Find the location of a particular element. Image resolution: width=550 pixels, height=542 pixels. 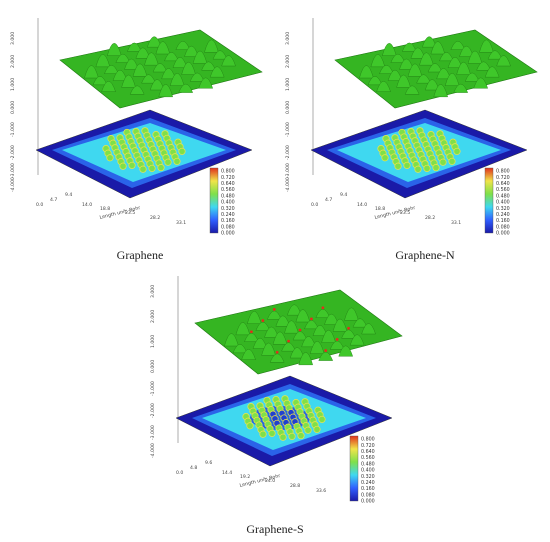

x-tick: 14.4 is located at coordinates (227, 473).